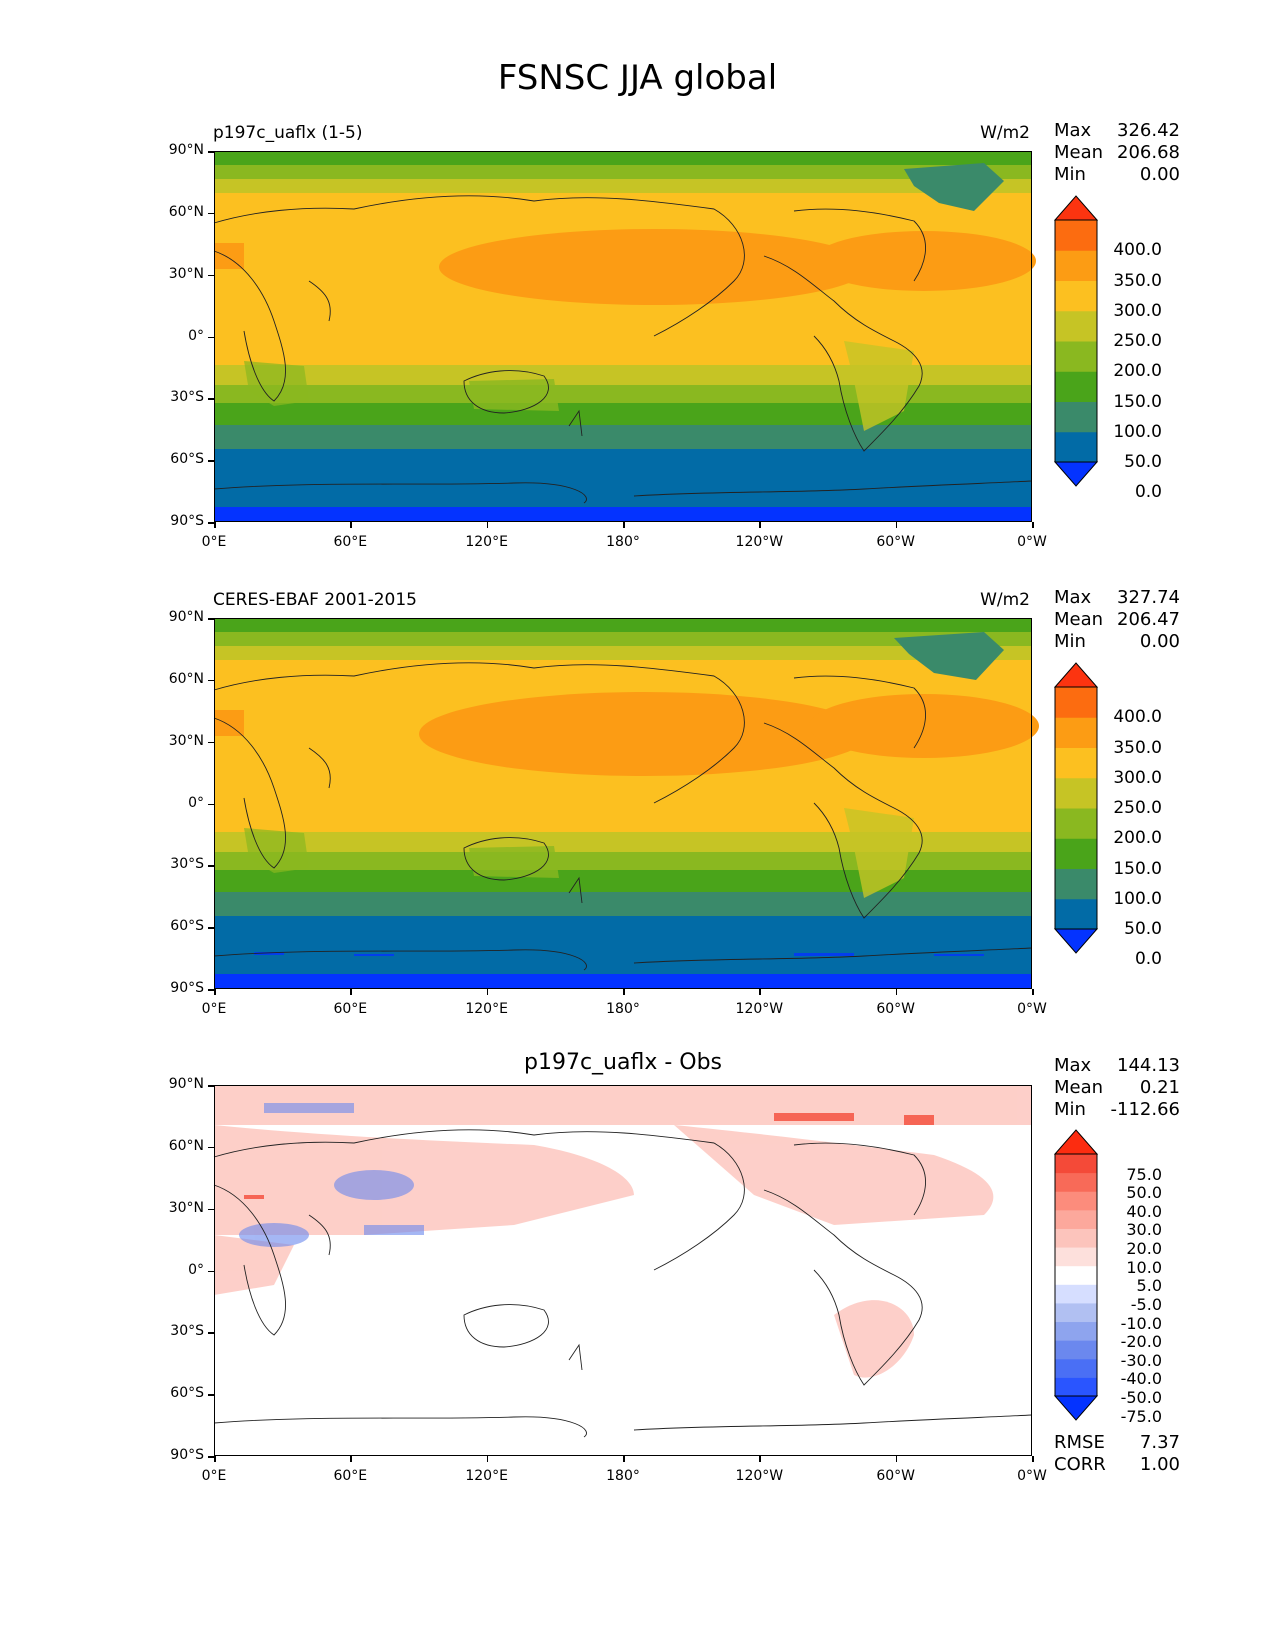 The image size is (1275, 1650). I want to click on stat-min: Min -112.66, so click(1117, 1110).